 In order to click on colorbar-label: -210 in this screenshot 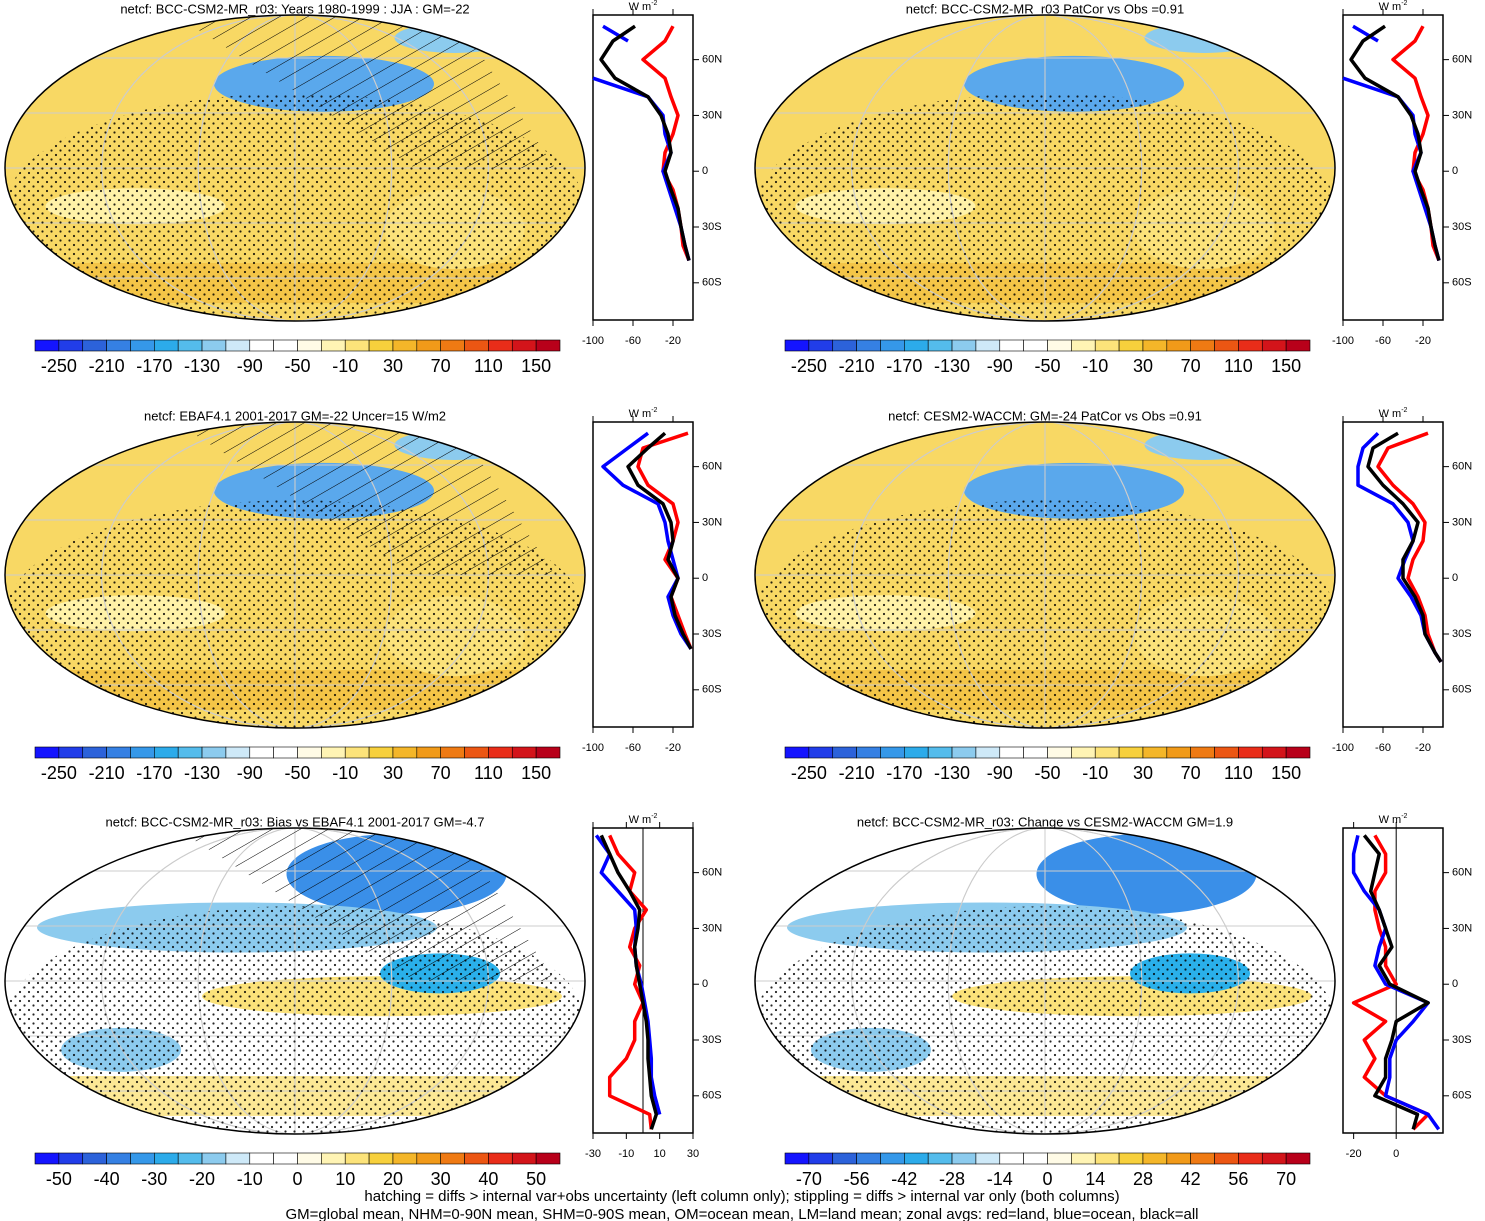, I will do `click(857, 366)`.